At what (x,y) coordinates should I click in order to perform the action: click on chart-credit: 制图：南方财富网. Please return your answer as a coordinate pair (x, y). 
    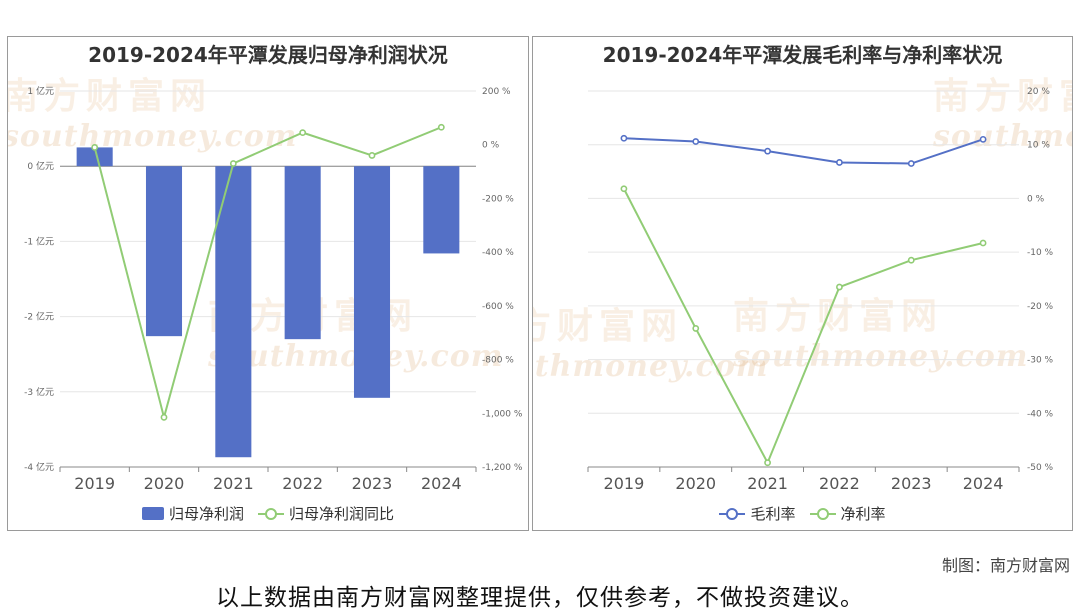
    Looking at the image, I should click on (1005, 565).